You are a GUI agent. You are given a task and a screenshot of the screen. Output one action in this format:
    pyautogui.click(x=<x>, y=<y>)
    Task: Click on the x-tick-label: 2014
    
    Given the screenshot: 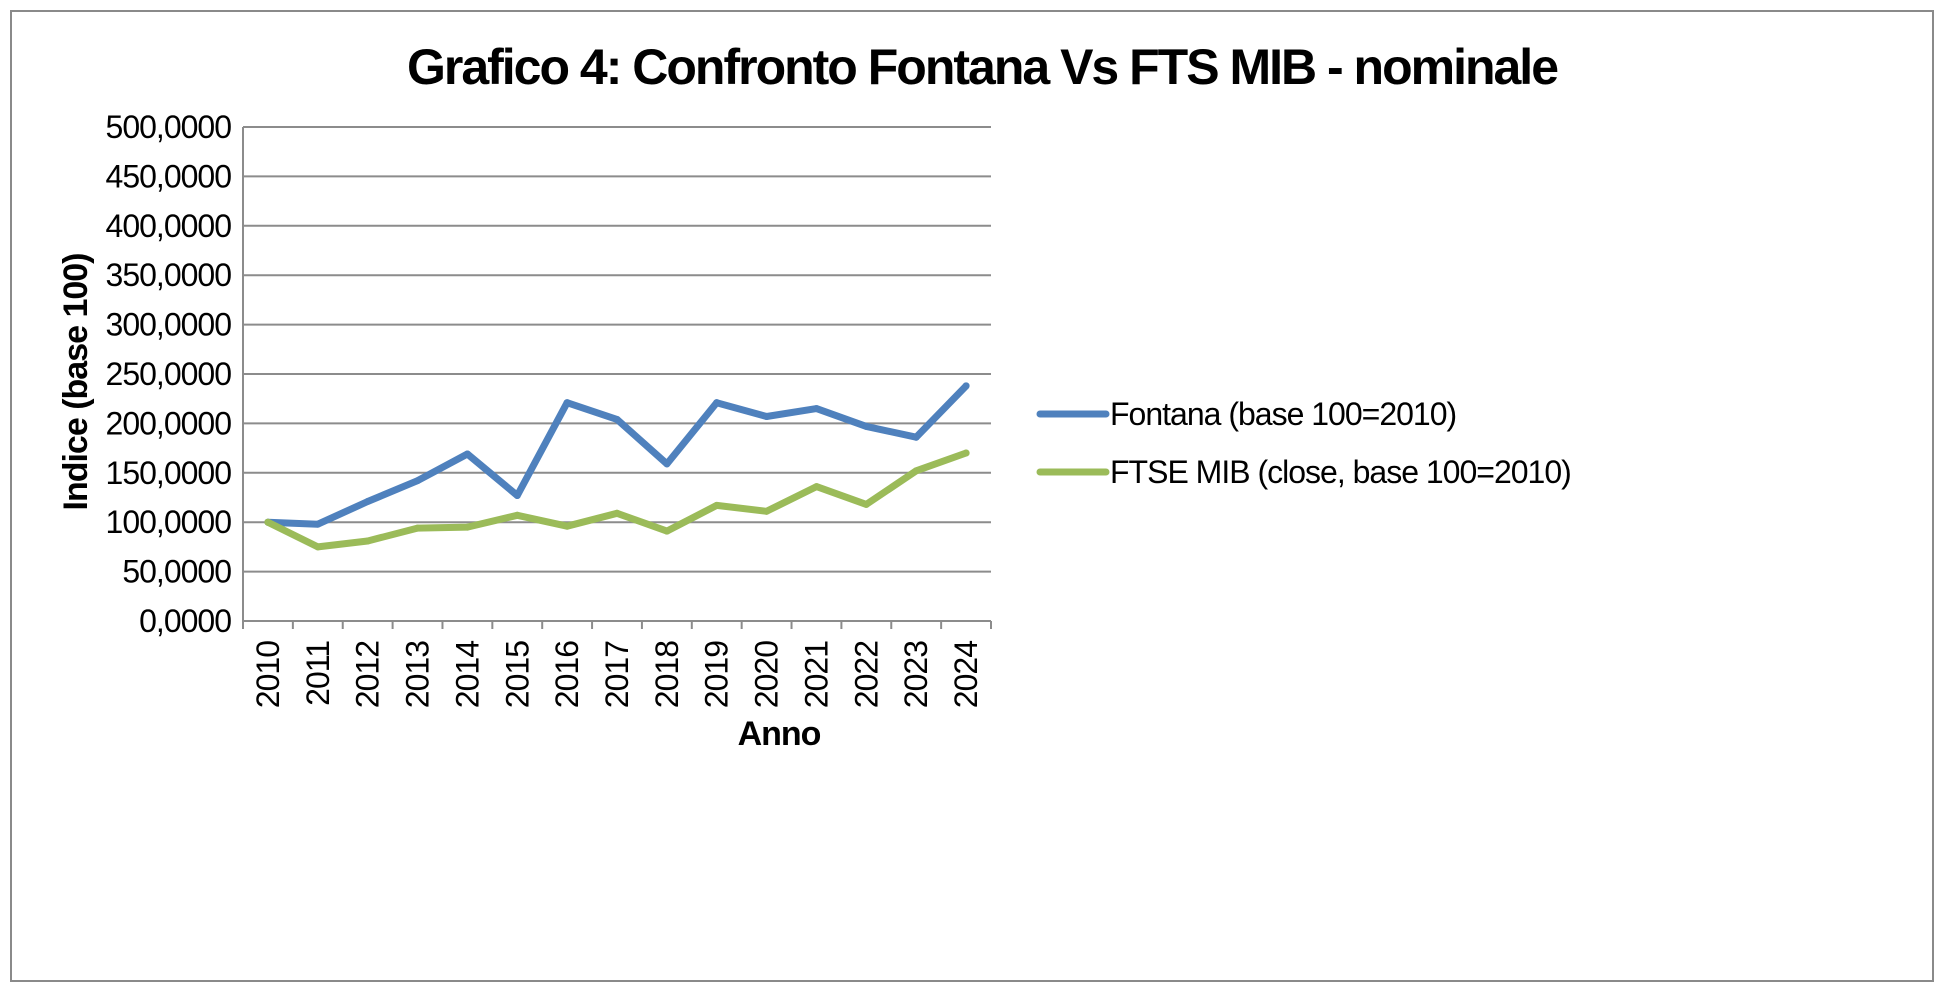 What is the action you would take?
    pyautogui.click(x=467, y=674)
    